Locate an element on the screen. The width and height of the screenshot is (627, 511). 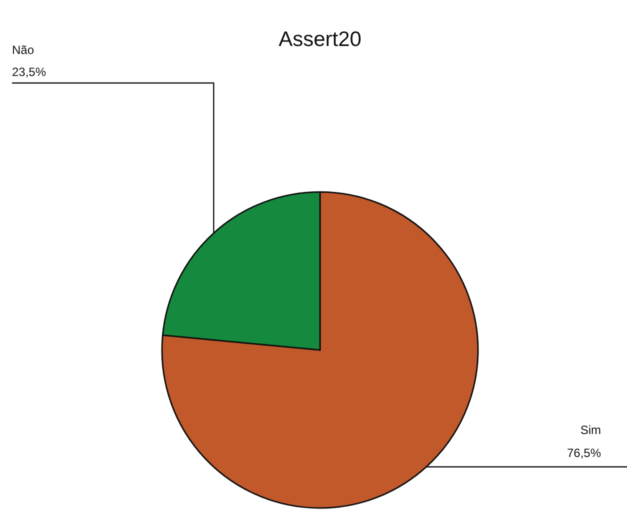
chart-title: Assert20 is located at coordinates (320, 39).